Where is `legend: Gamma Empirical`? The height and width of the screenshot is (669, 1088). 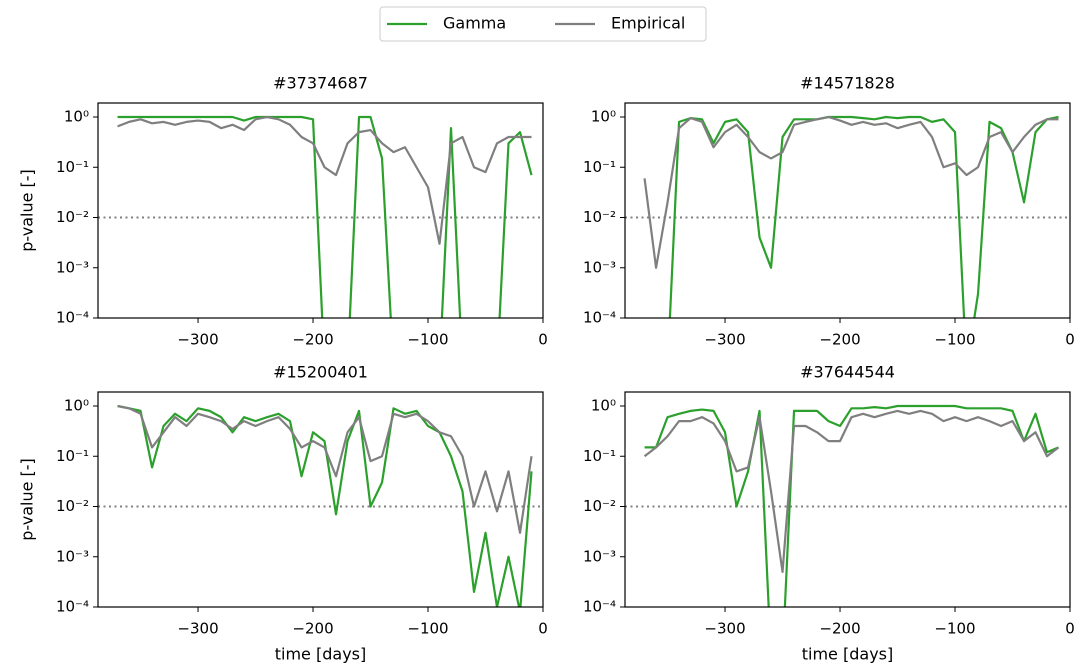
legend: Gamma Empirical is located at coordinates (543, 24).